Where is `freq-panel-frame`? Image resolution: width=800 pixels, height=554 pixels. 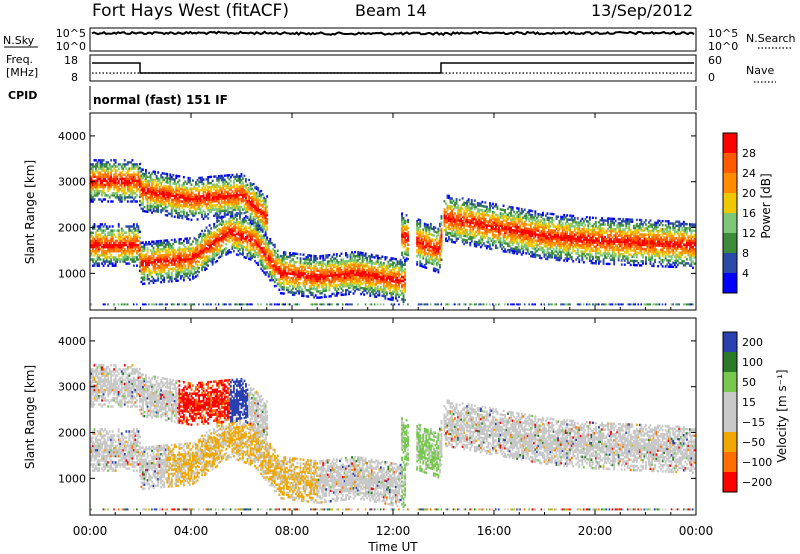 freq-panel-frame is located at coordinates (393, 68).